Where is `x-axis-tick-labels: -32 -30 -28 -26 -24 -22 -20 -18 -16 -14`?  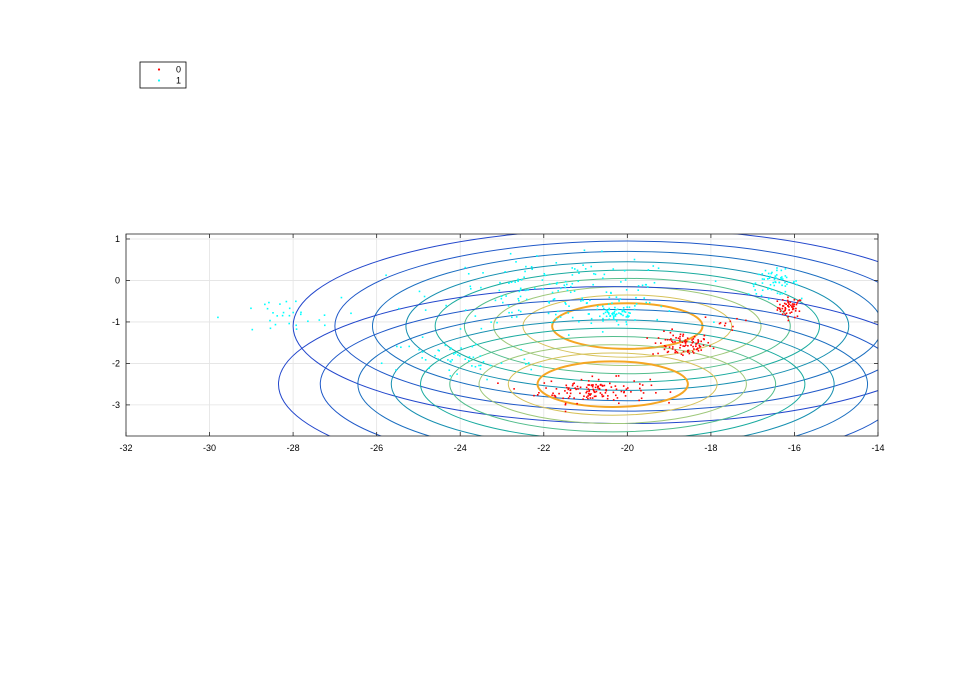
x-axis-tick-labels: -32 -30 -28 -26 -24 -22 -20 -18 -16 -14 is located at coordinates (501, 448).